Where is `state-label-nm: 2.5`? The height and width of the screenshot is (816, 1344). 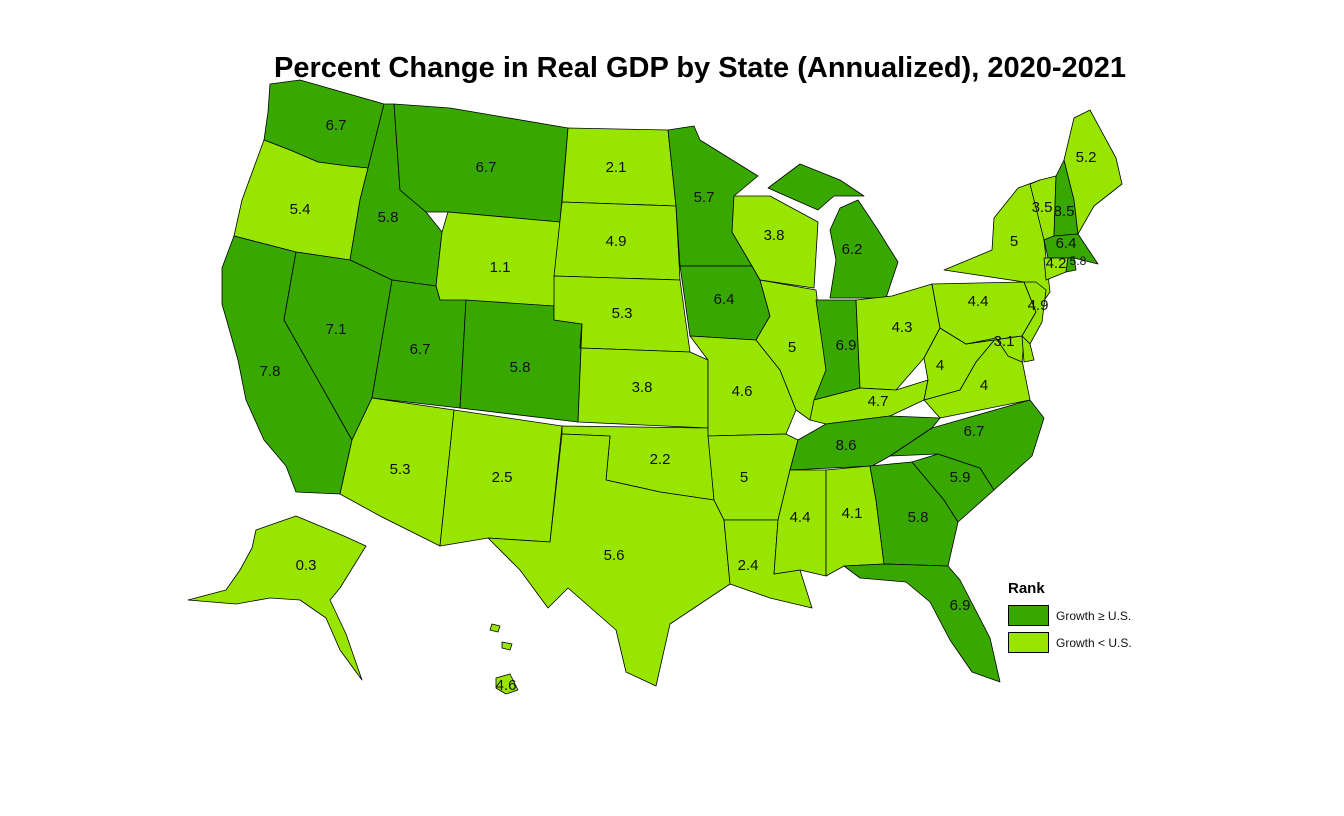 state-label-nm: 2.5 is located at coordinates (502, 477).